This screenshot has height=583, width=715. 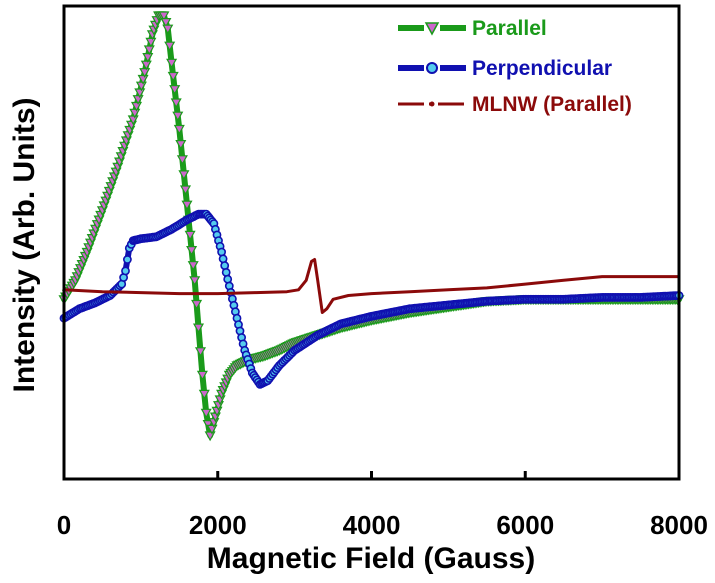 I want to click on legend-item-perpendicular: Perpendicular, so click(x=505, y=68).